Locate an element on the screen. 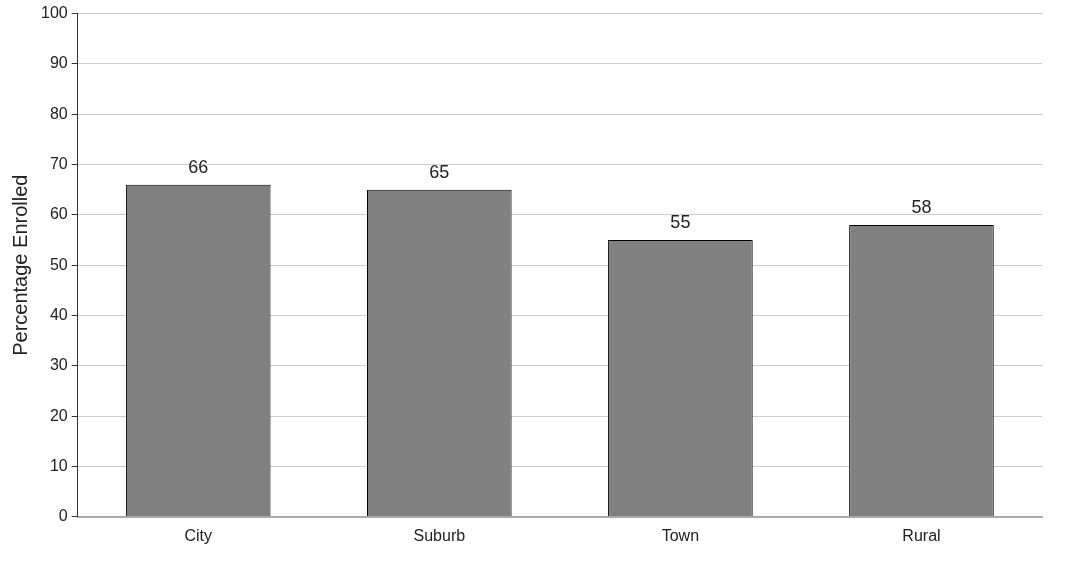  y-tick-label: 0 is located at coordinates (63, 516).